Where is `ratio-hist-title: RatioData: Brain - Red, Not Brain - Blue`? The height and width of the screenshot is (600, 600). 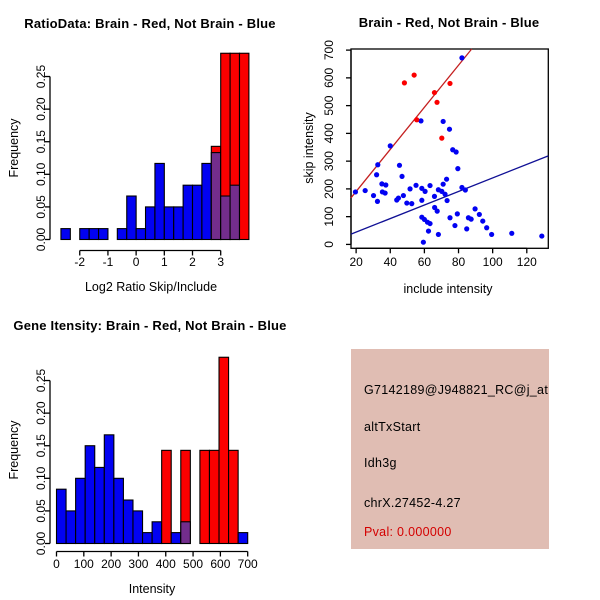
ratio-hist-title: RatioData: Brain - Red, Not Brain - Blue is located at coordinates (150, 23).